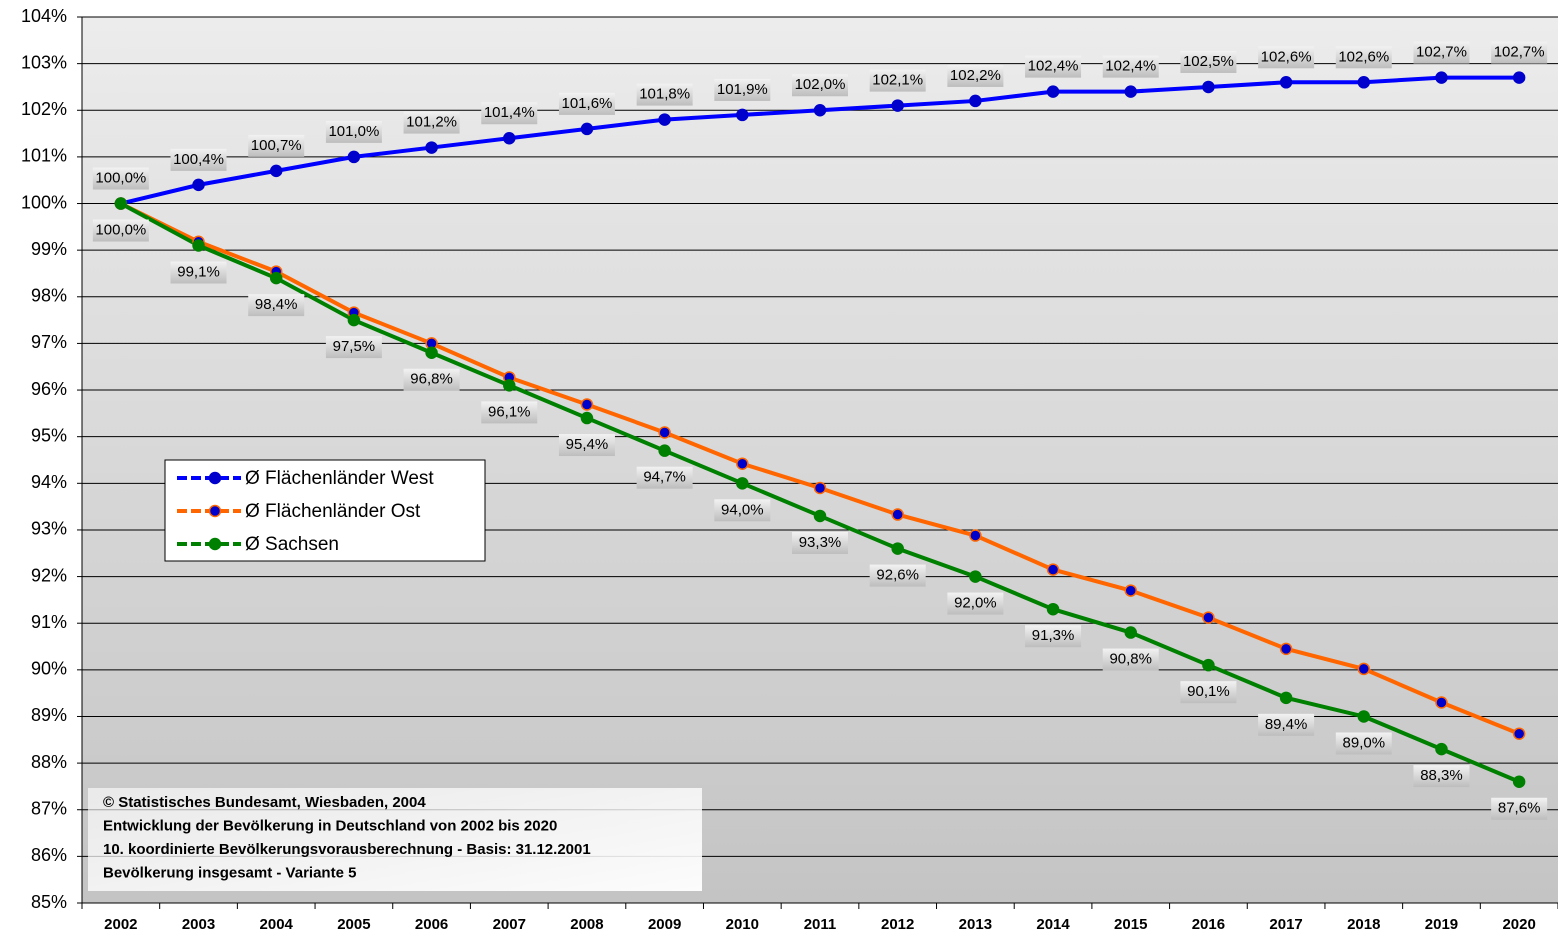  I want to click on y-tick-label: 104%, so click(44, 16).